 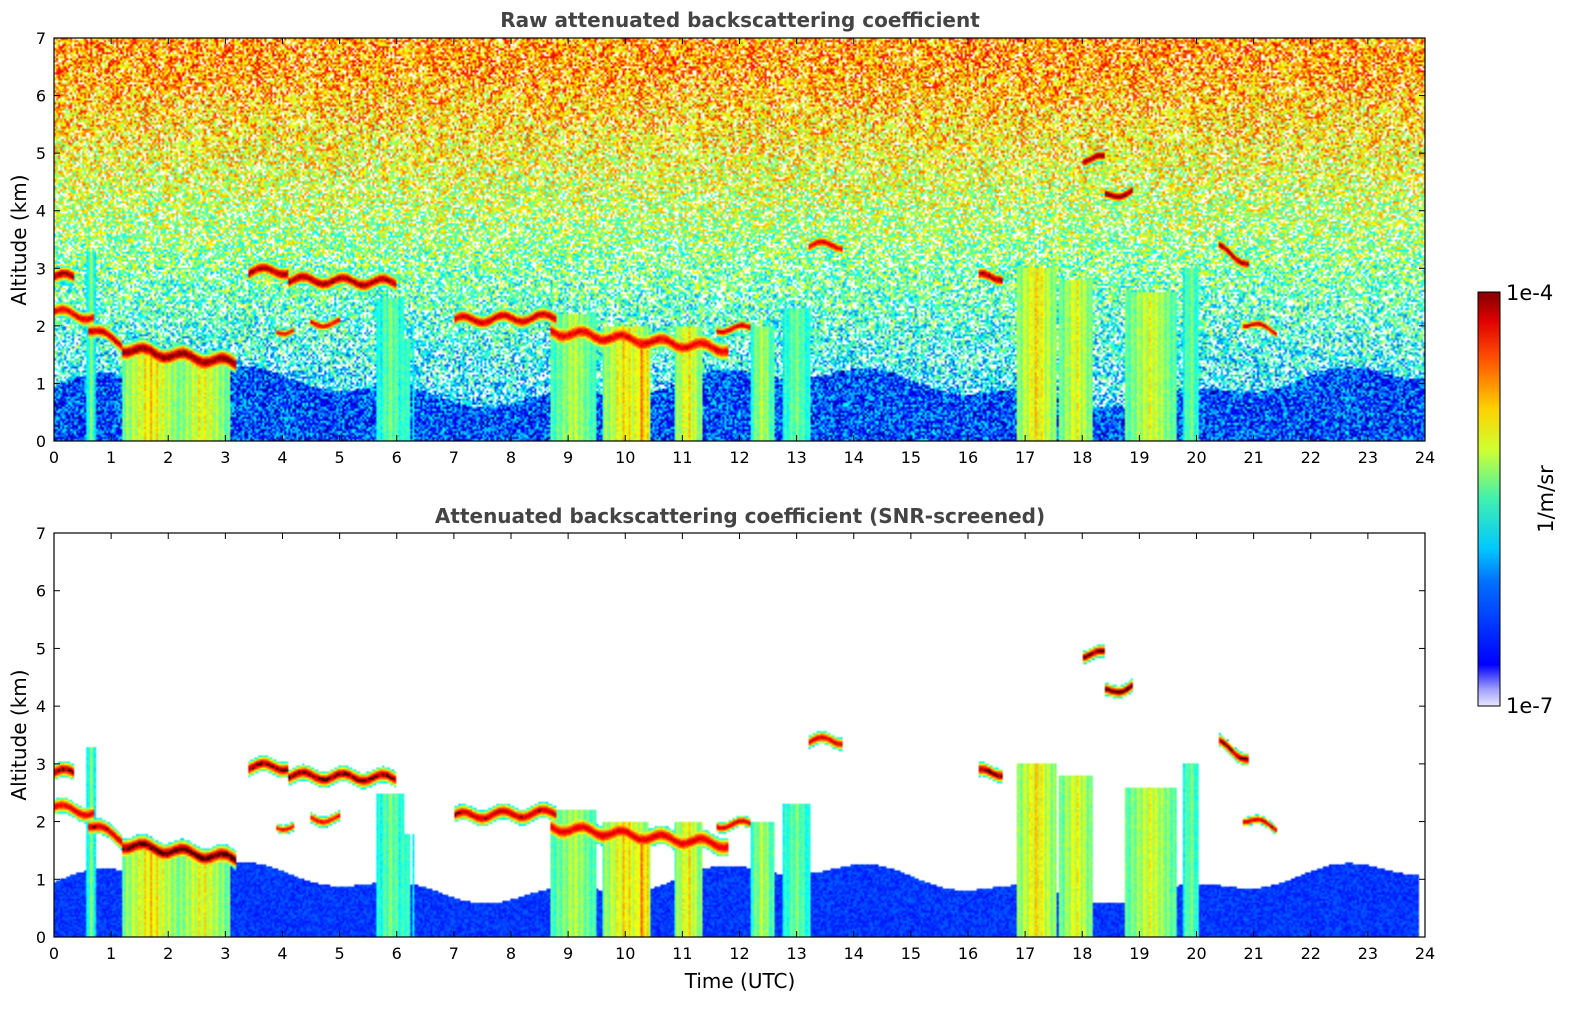 I want to click on x-axis-label: Time (UTC), so click(x=740, y=981).